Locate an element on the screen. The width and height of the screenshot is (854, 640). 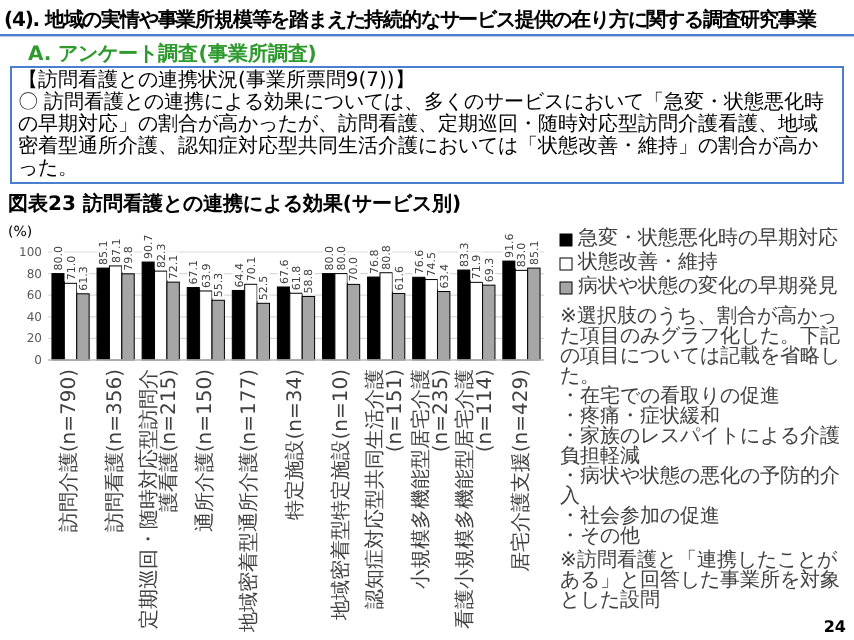
x-tick-label: 看護小規模多機能型居宅介護(n=114) is located at coordinates (475, 500).